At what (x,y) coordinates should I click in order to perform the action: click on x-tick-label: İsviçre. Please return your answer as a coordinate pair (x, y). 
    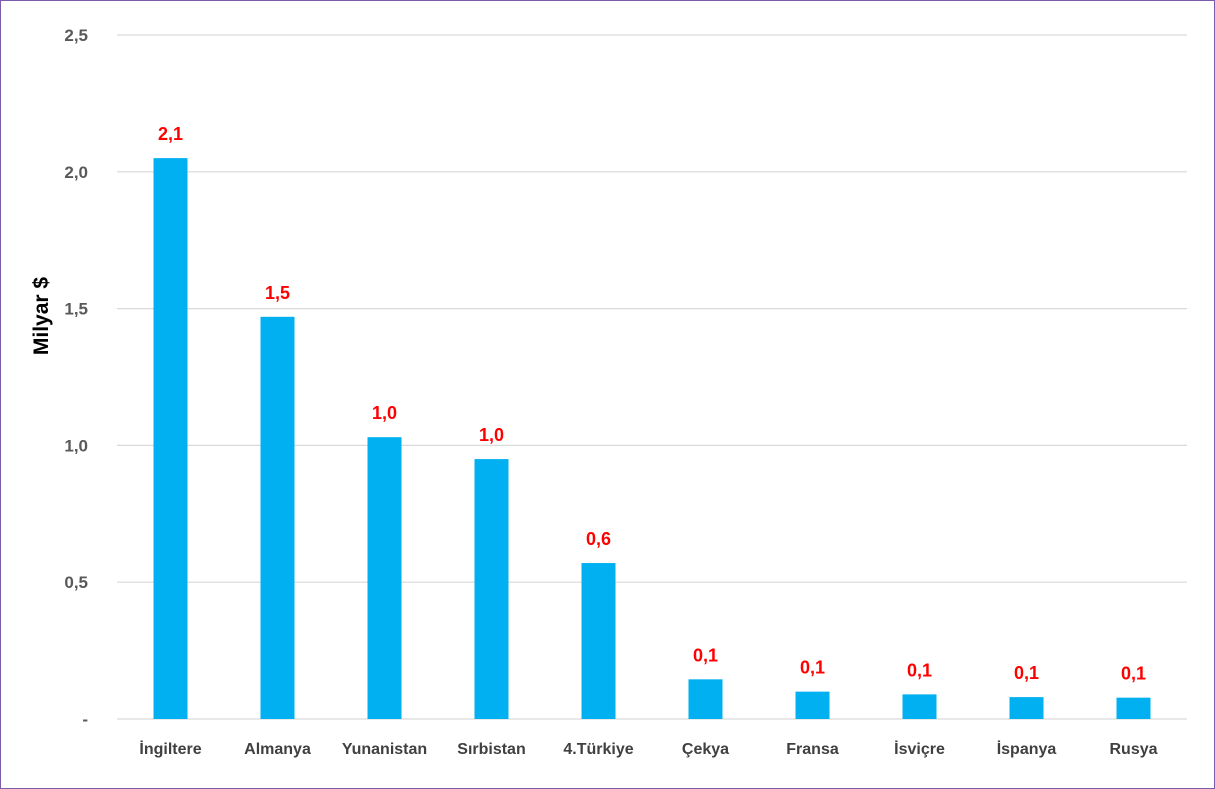
    Looking at the image, I should click on (919, 749).